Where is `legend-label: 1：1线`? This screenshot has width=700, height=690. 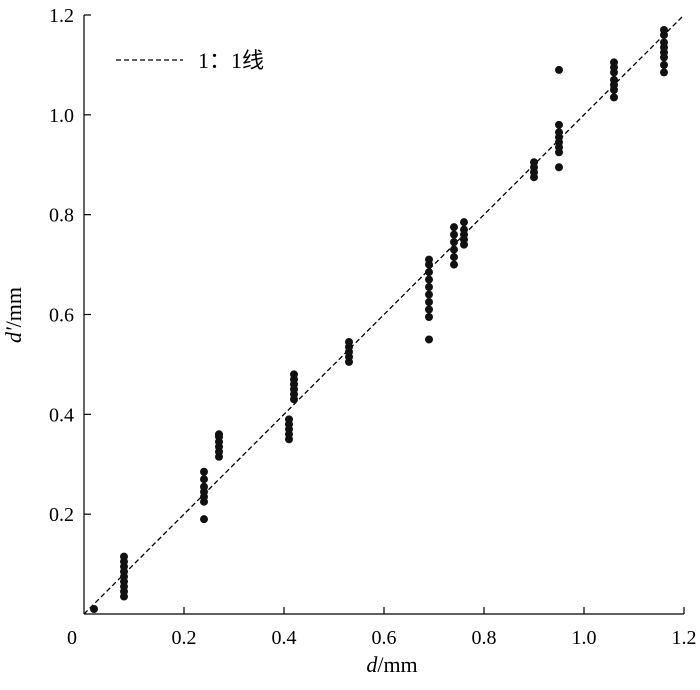 legend-label: 1：1线 is located at coordinates (231, 60).